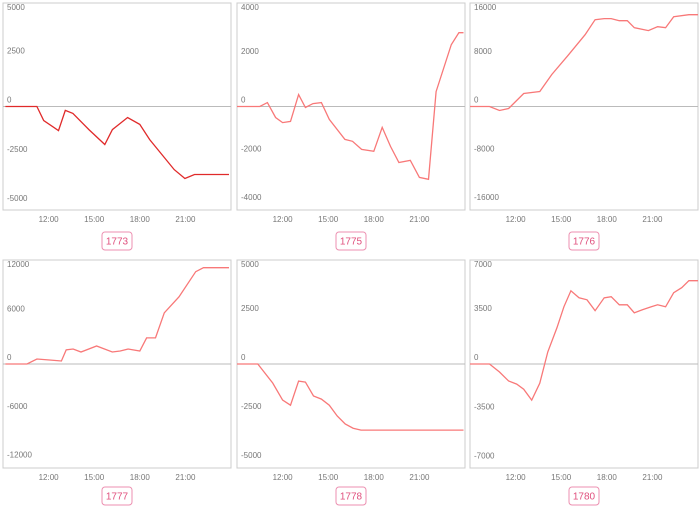  I want to click on y-tick-label: -16000, so click(486, 197).